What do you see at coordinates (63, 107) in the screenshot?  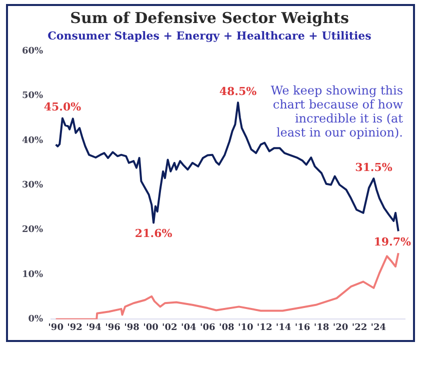 I see `annotation: 45.0%` at bounding box center [63, 107].